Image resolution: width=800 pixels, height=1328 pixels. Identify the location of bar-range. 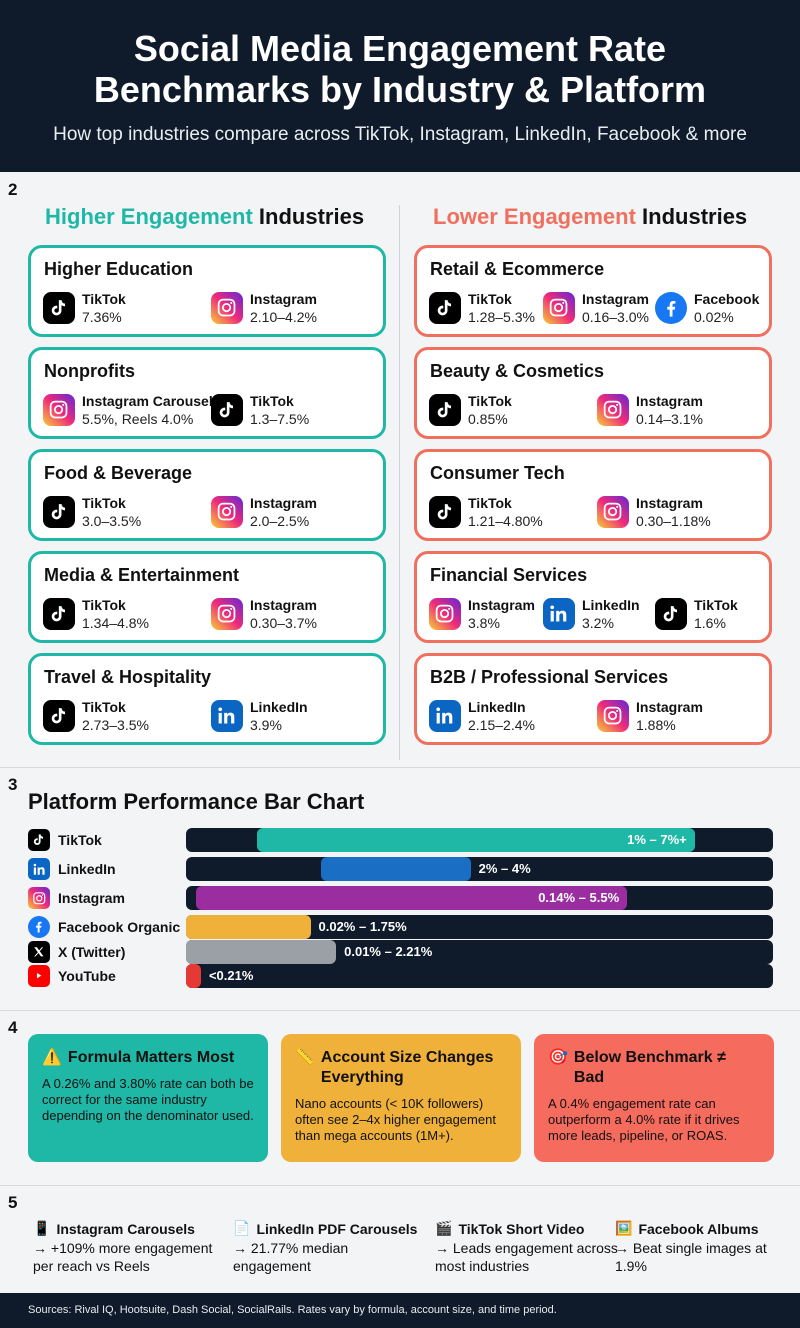
(411, 898).